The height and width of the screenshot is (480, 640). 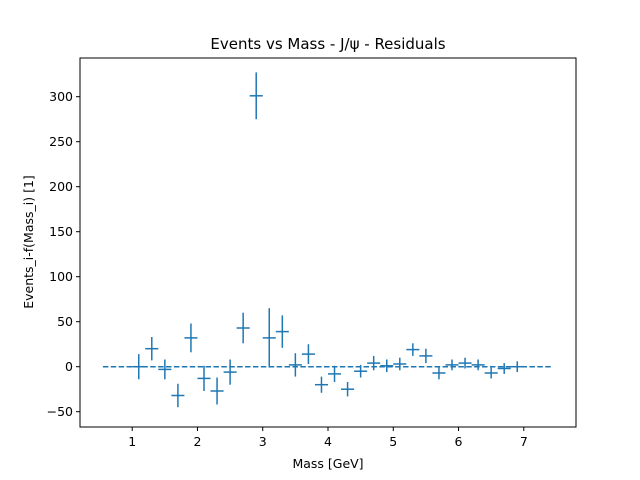 I want to click on y-tick-label: 50, so click(x=65, y=321).